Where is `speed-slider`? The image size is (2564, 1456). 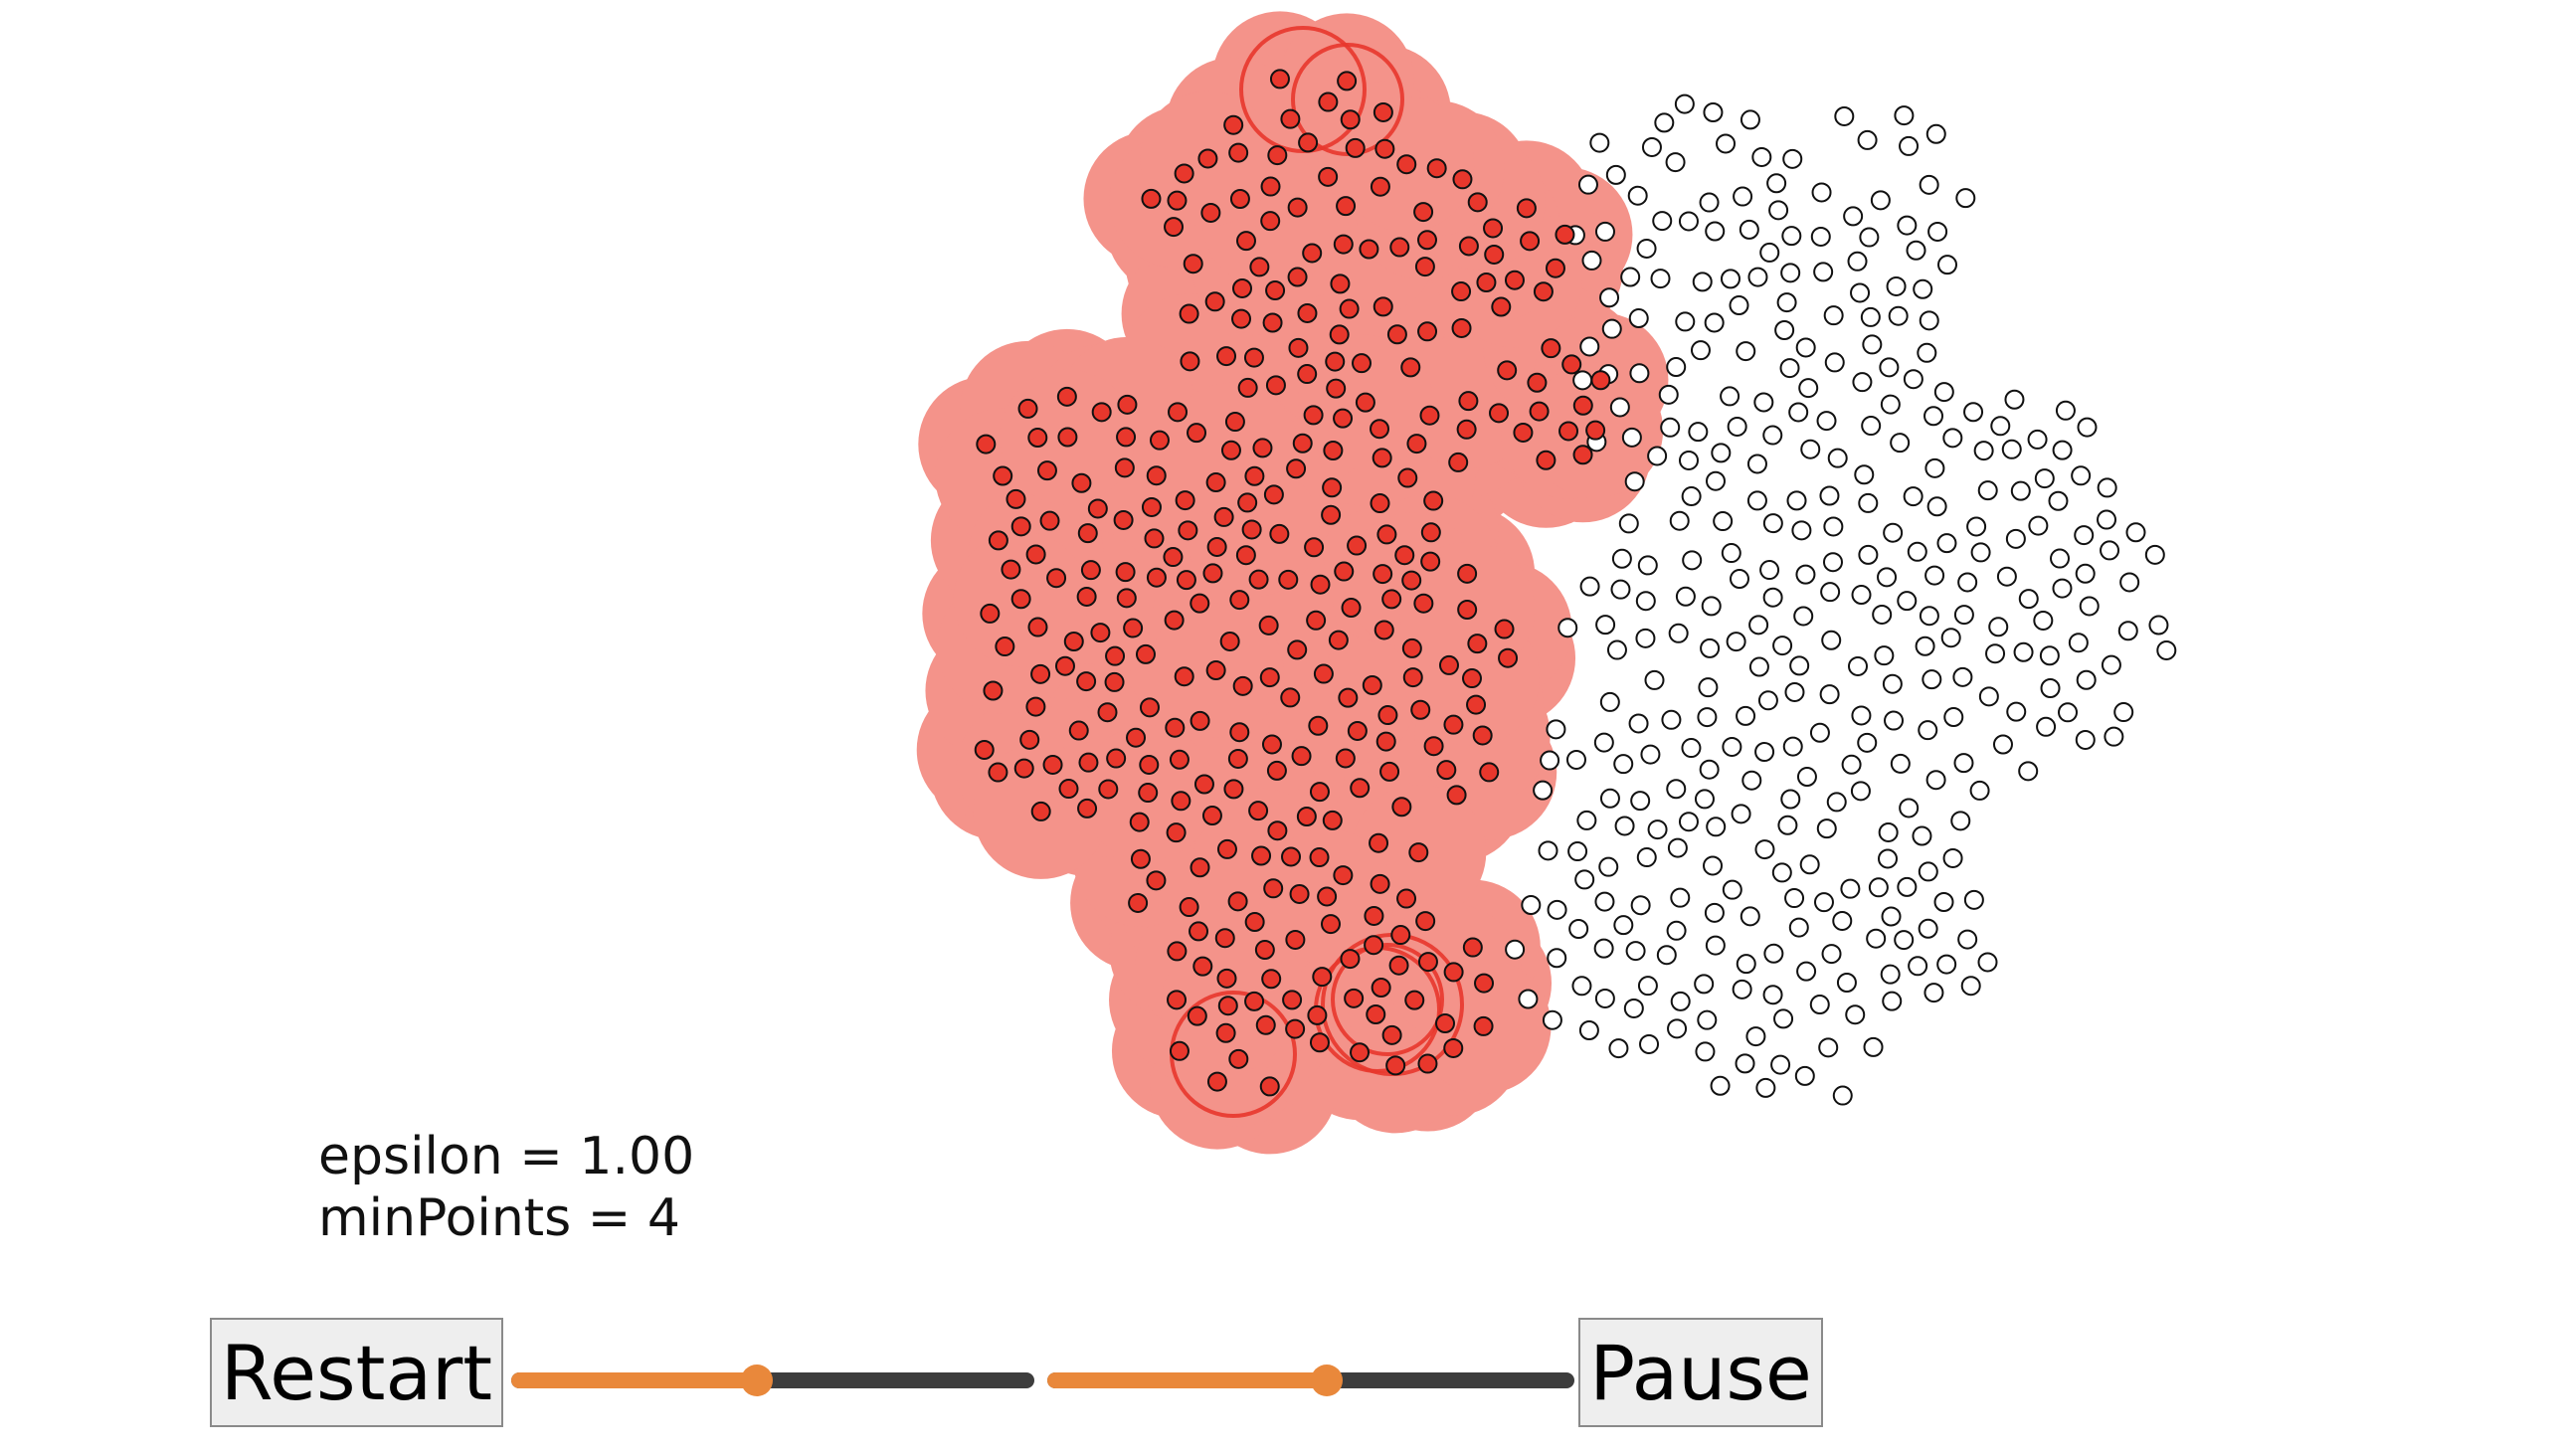
speed-slider is located at coordinates (772, 1380).